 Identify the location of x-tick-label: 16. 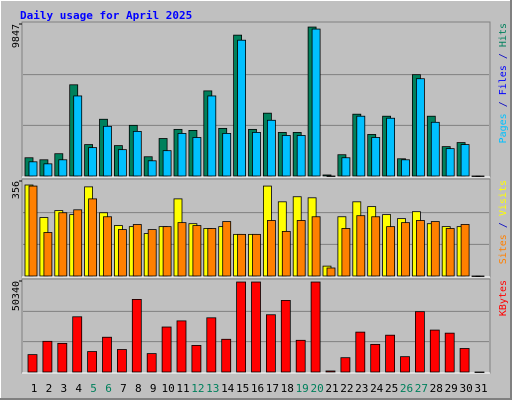
(257, 388).